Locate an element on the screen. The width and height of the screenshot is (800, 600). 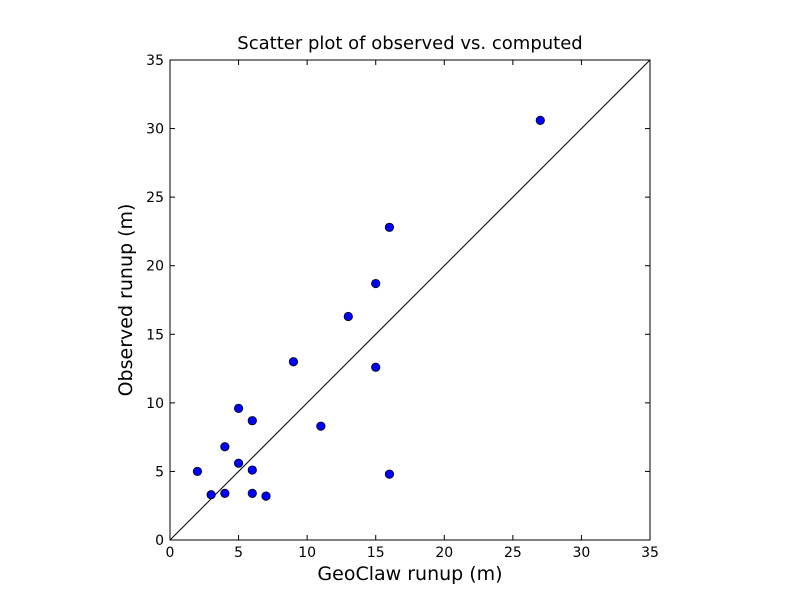
x-tick-label: 30 is located at coordinates (582, 553).